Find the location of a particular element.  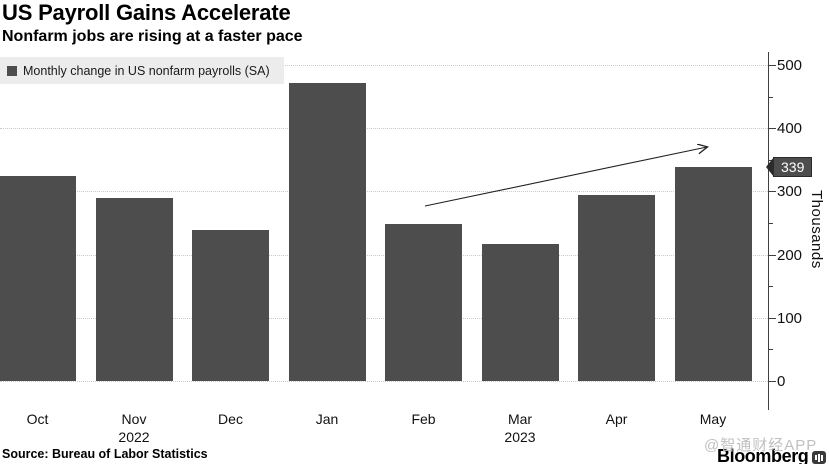

year-label-2023: 2023 is located at coordinates (520, 437).